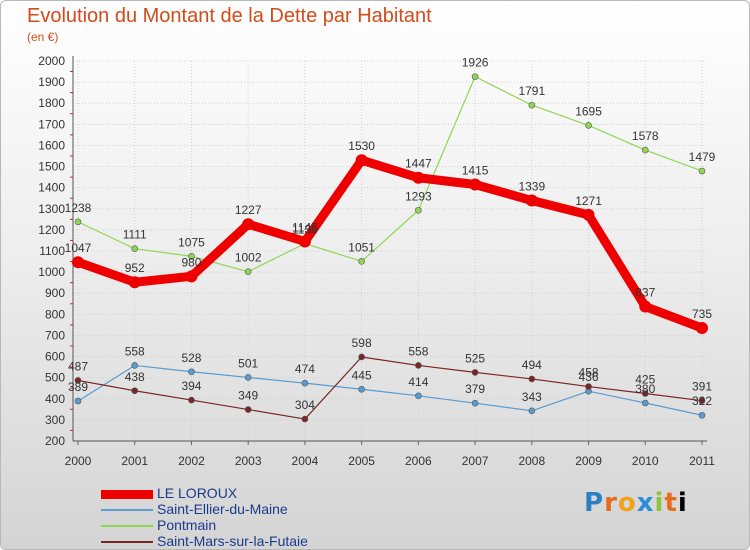 This screenshot has width=750, height=550. What do you see at coordinates (55, 441) in the screenshot?
I see `y-tick-label: 200` at bounding box center [55, 441].